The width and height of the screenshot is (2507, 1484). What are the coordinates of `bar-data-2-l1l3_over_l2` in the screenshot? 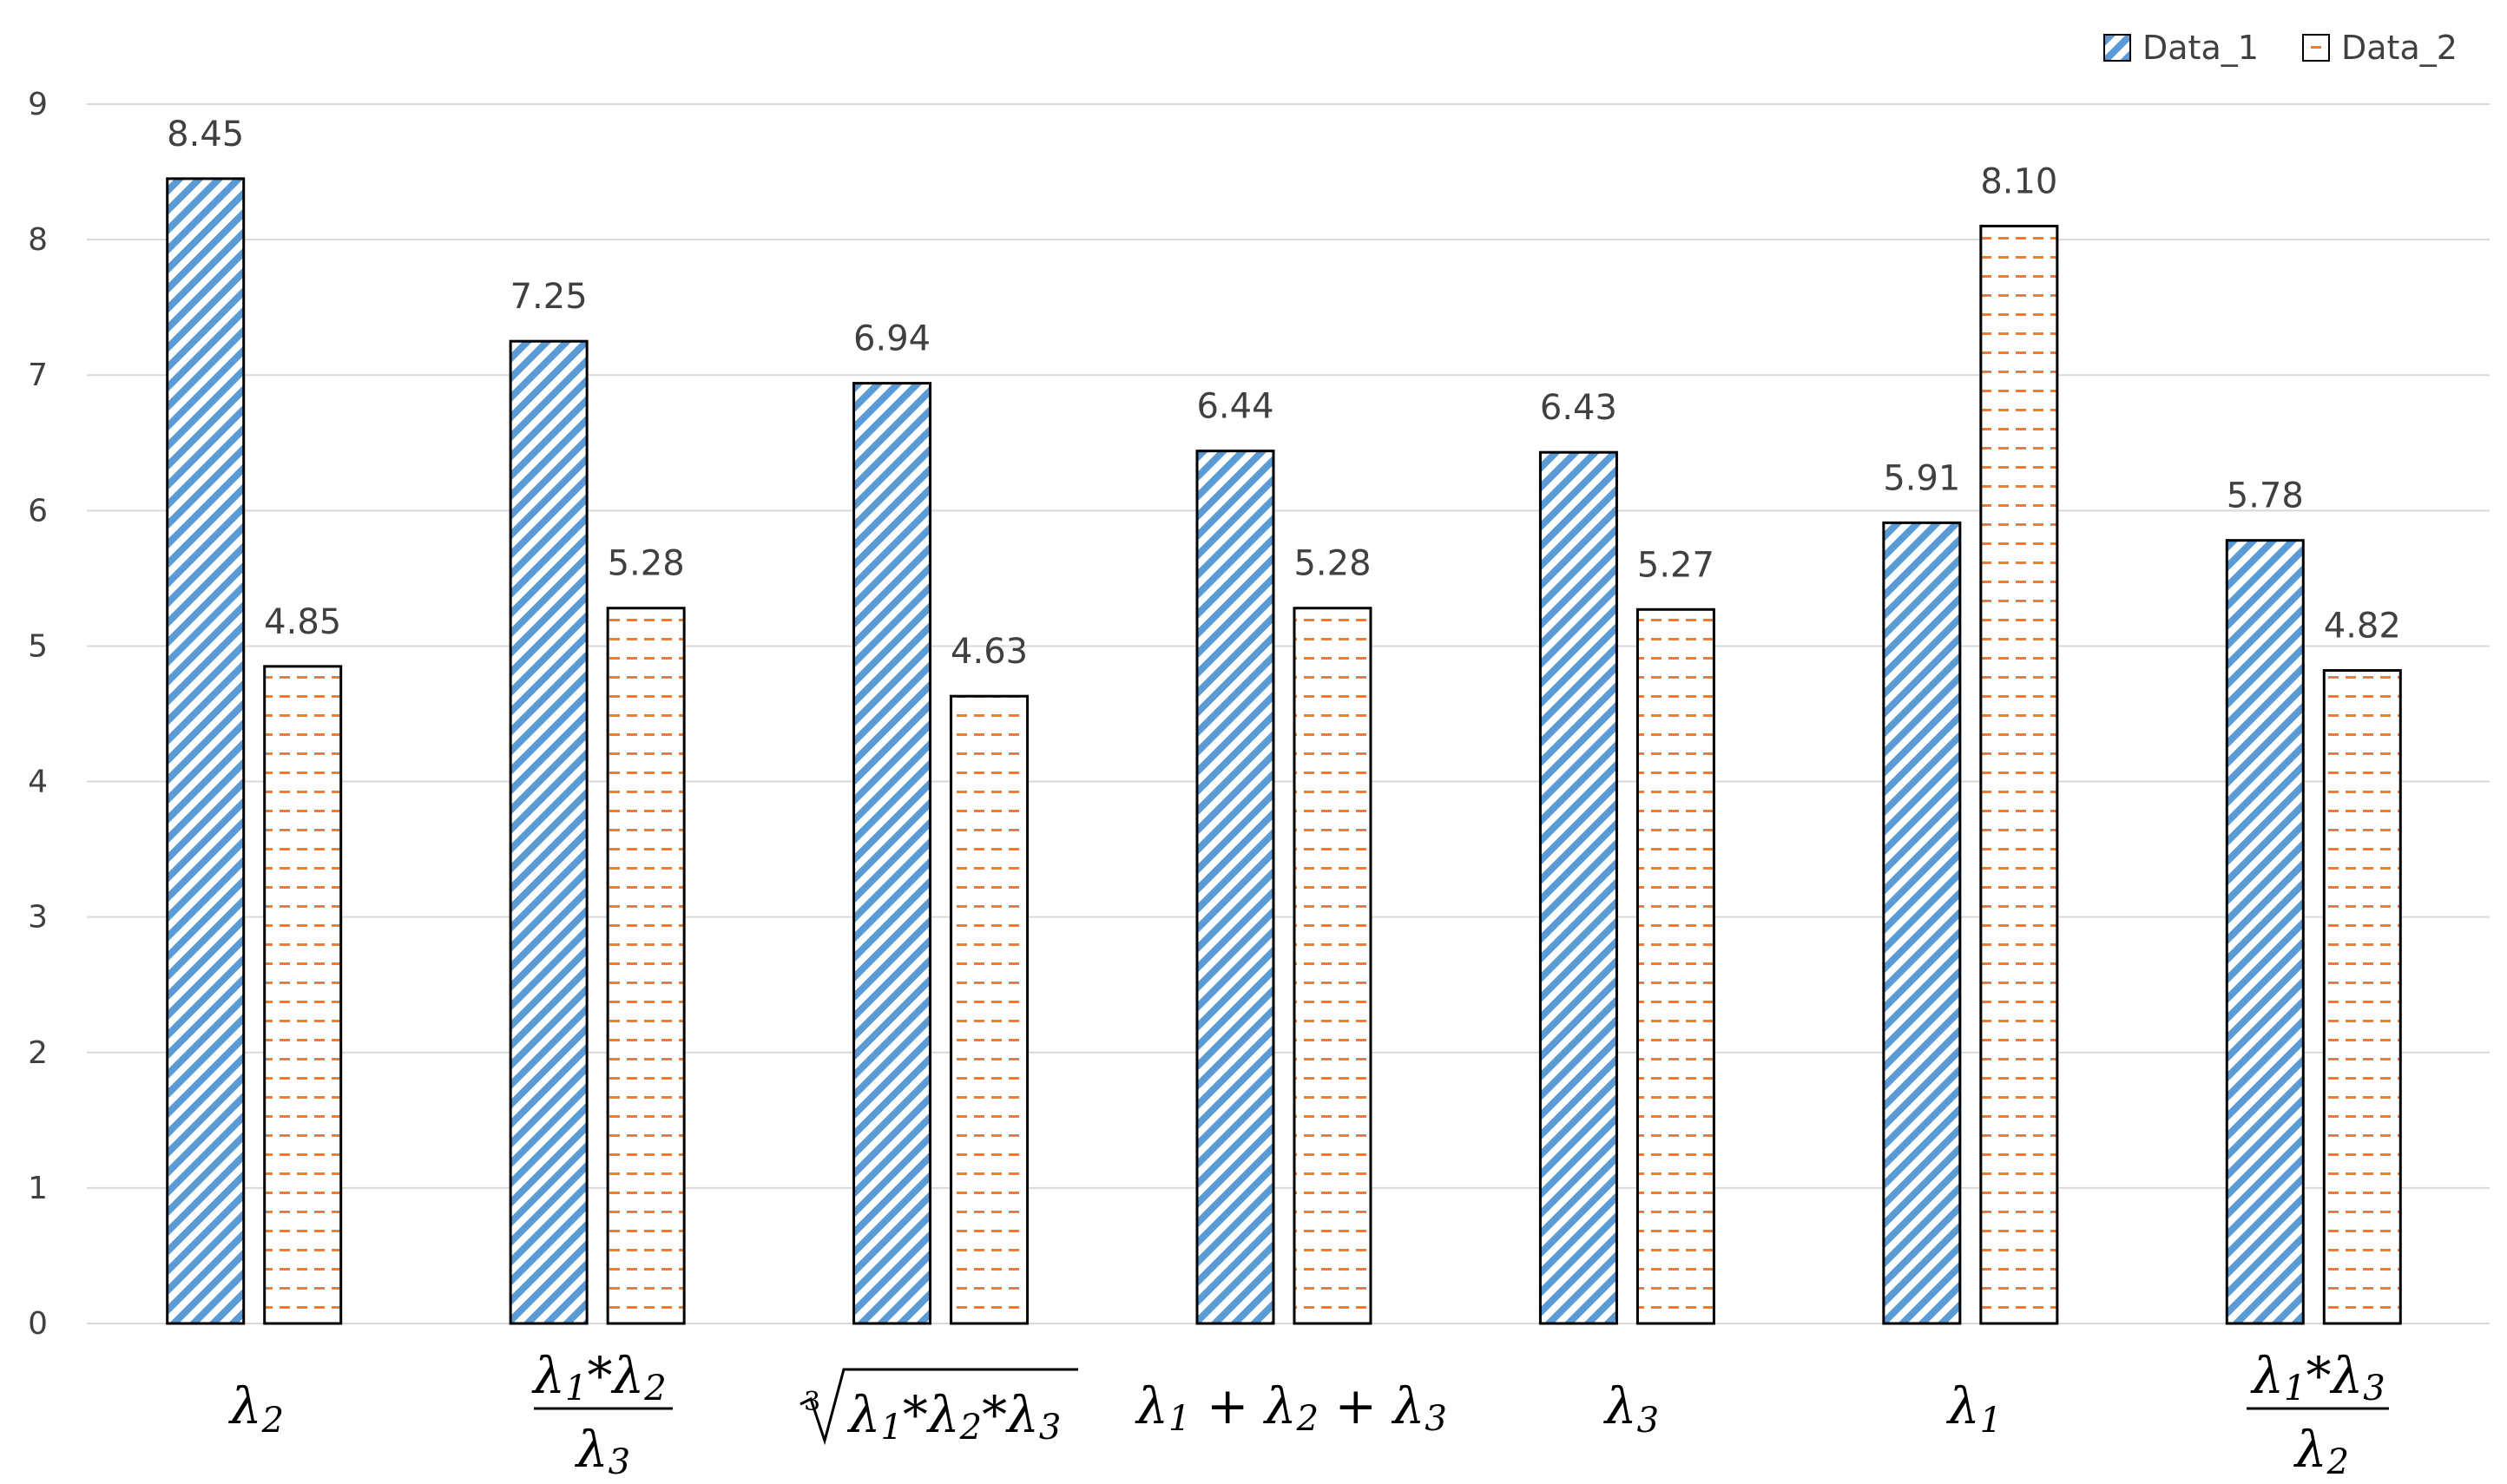 It's located at (2362, 997).